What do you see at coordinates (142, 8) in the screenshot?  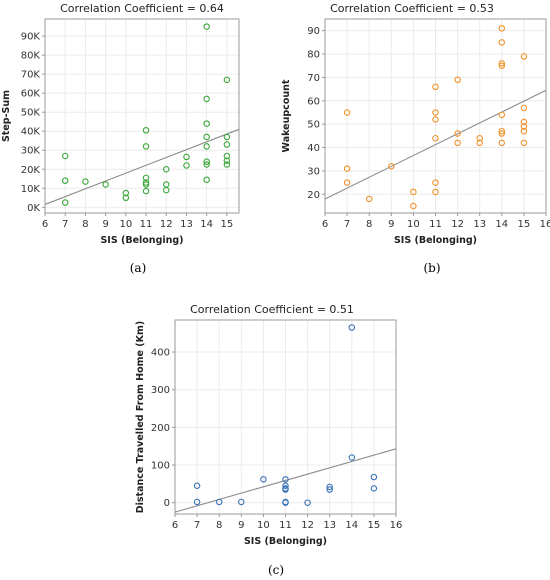 I see `chart-title: Correlation Coefficient = 0.64` at bounding box center [142, 8].